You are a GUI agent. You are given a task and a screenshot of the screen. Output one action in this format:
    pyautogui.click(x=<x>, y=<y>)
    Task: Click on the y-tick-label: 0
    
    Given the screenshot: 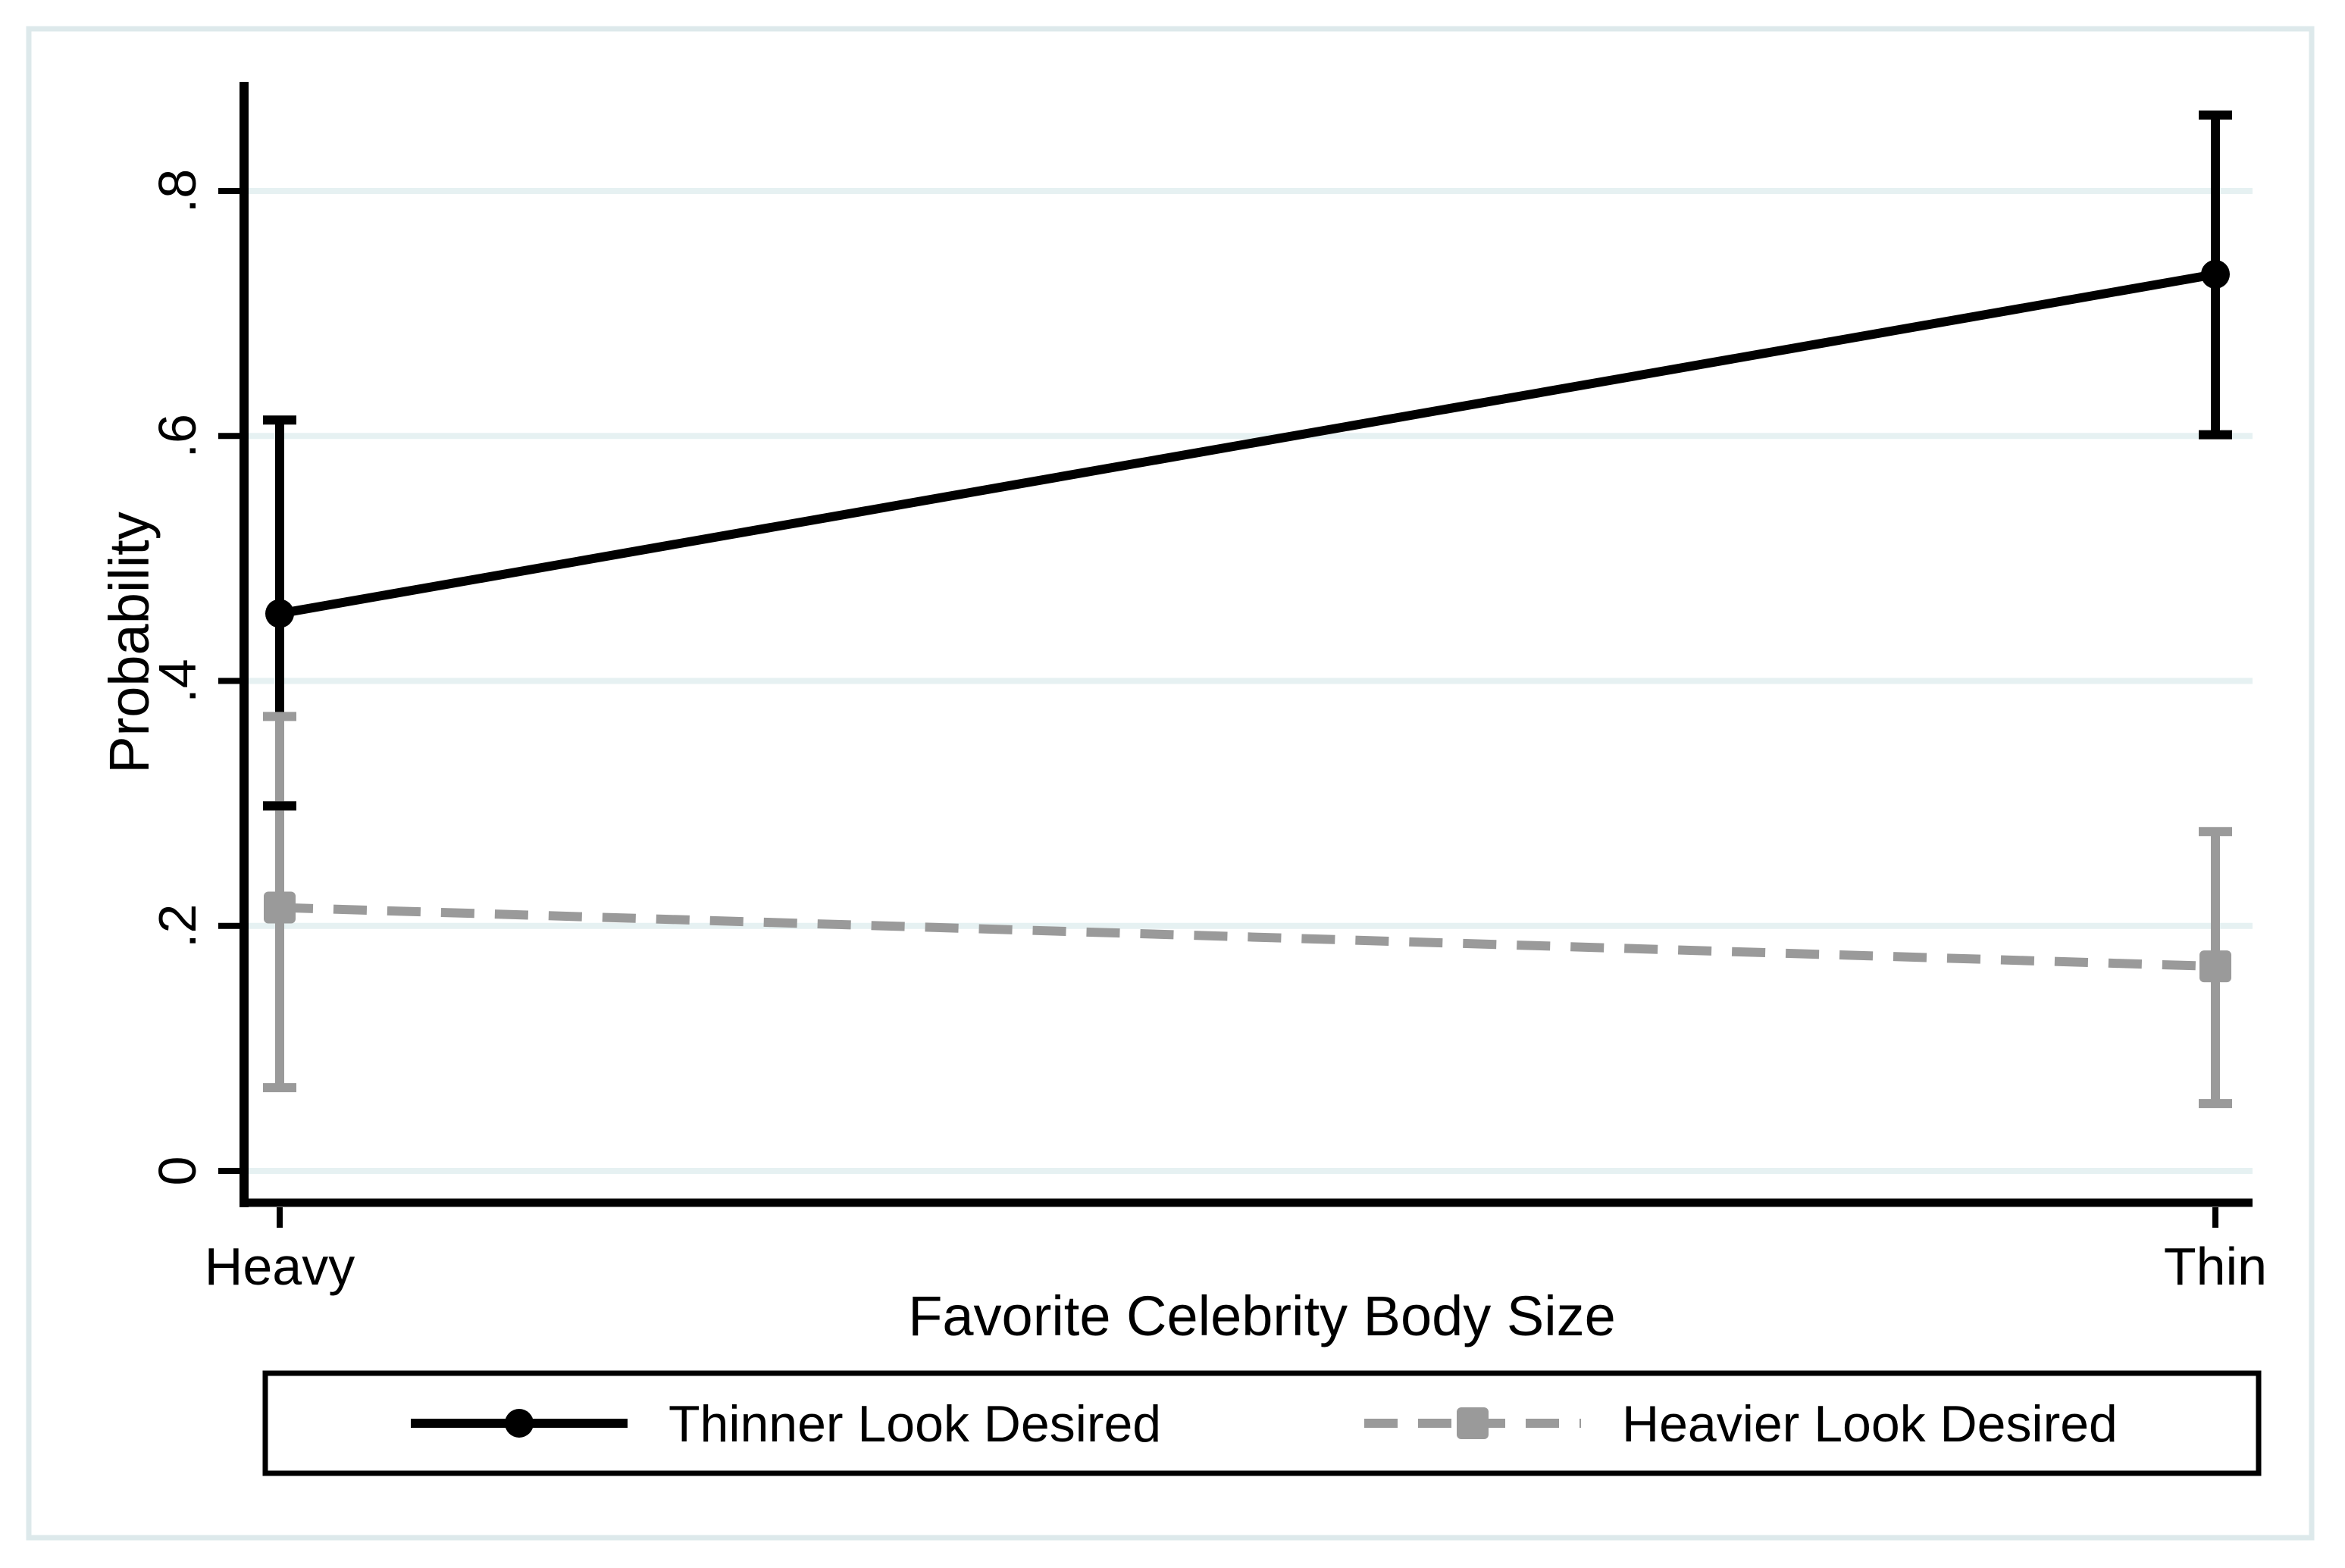 What is the action you would take?
    pyautogui.click(x=177, y=1171)
    